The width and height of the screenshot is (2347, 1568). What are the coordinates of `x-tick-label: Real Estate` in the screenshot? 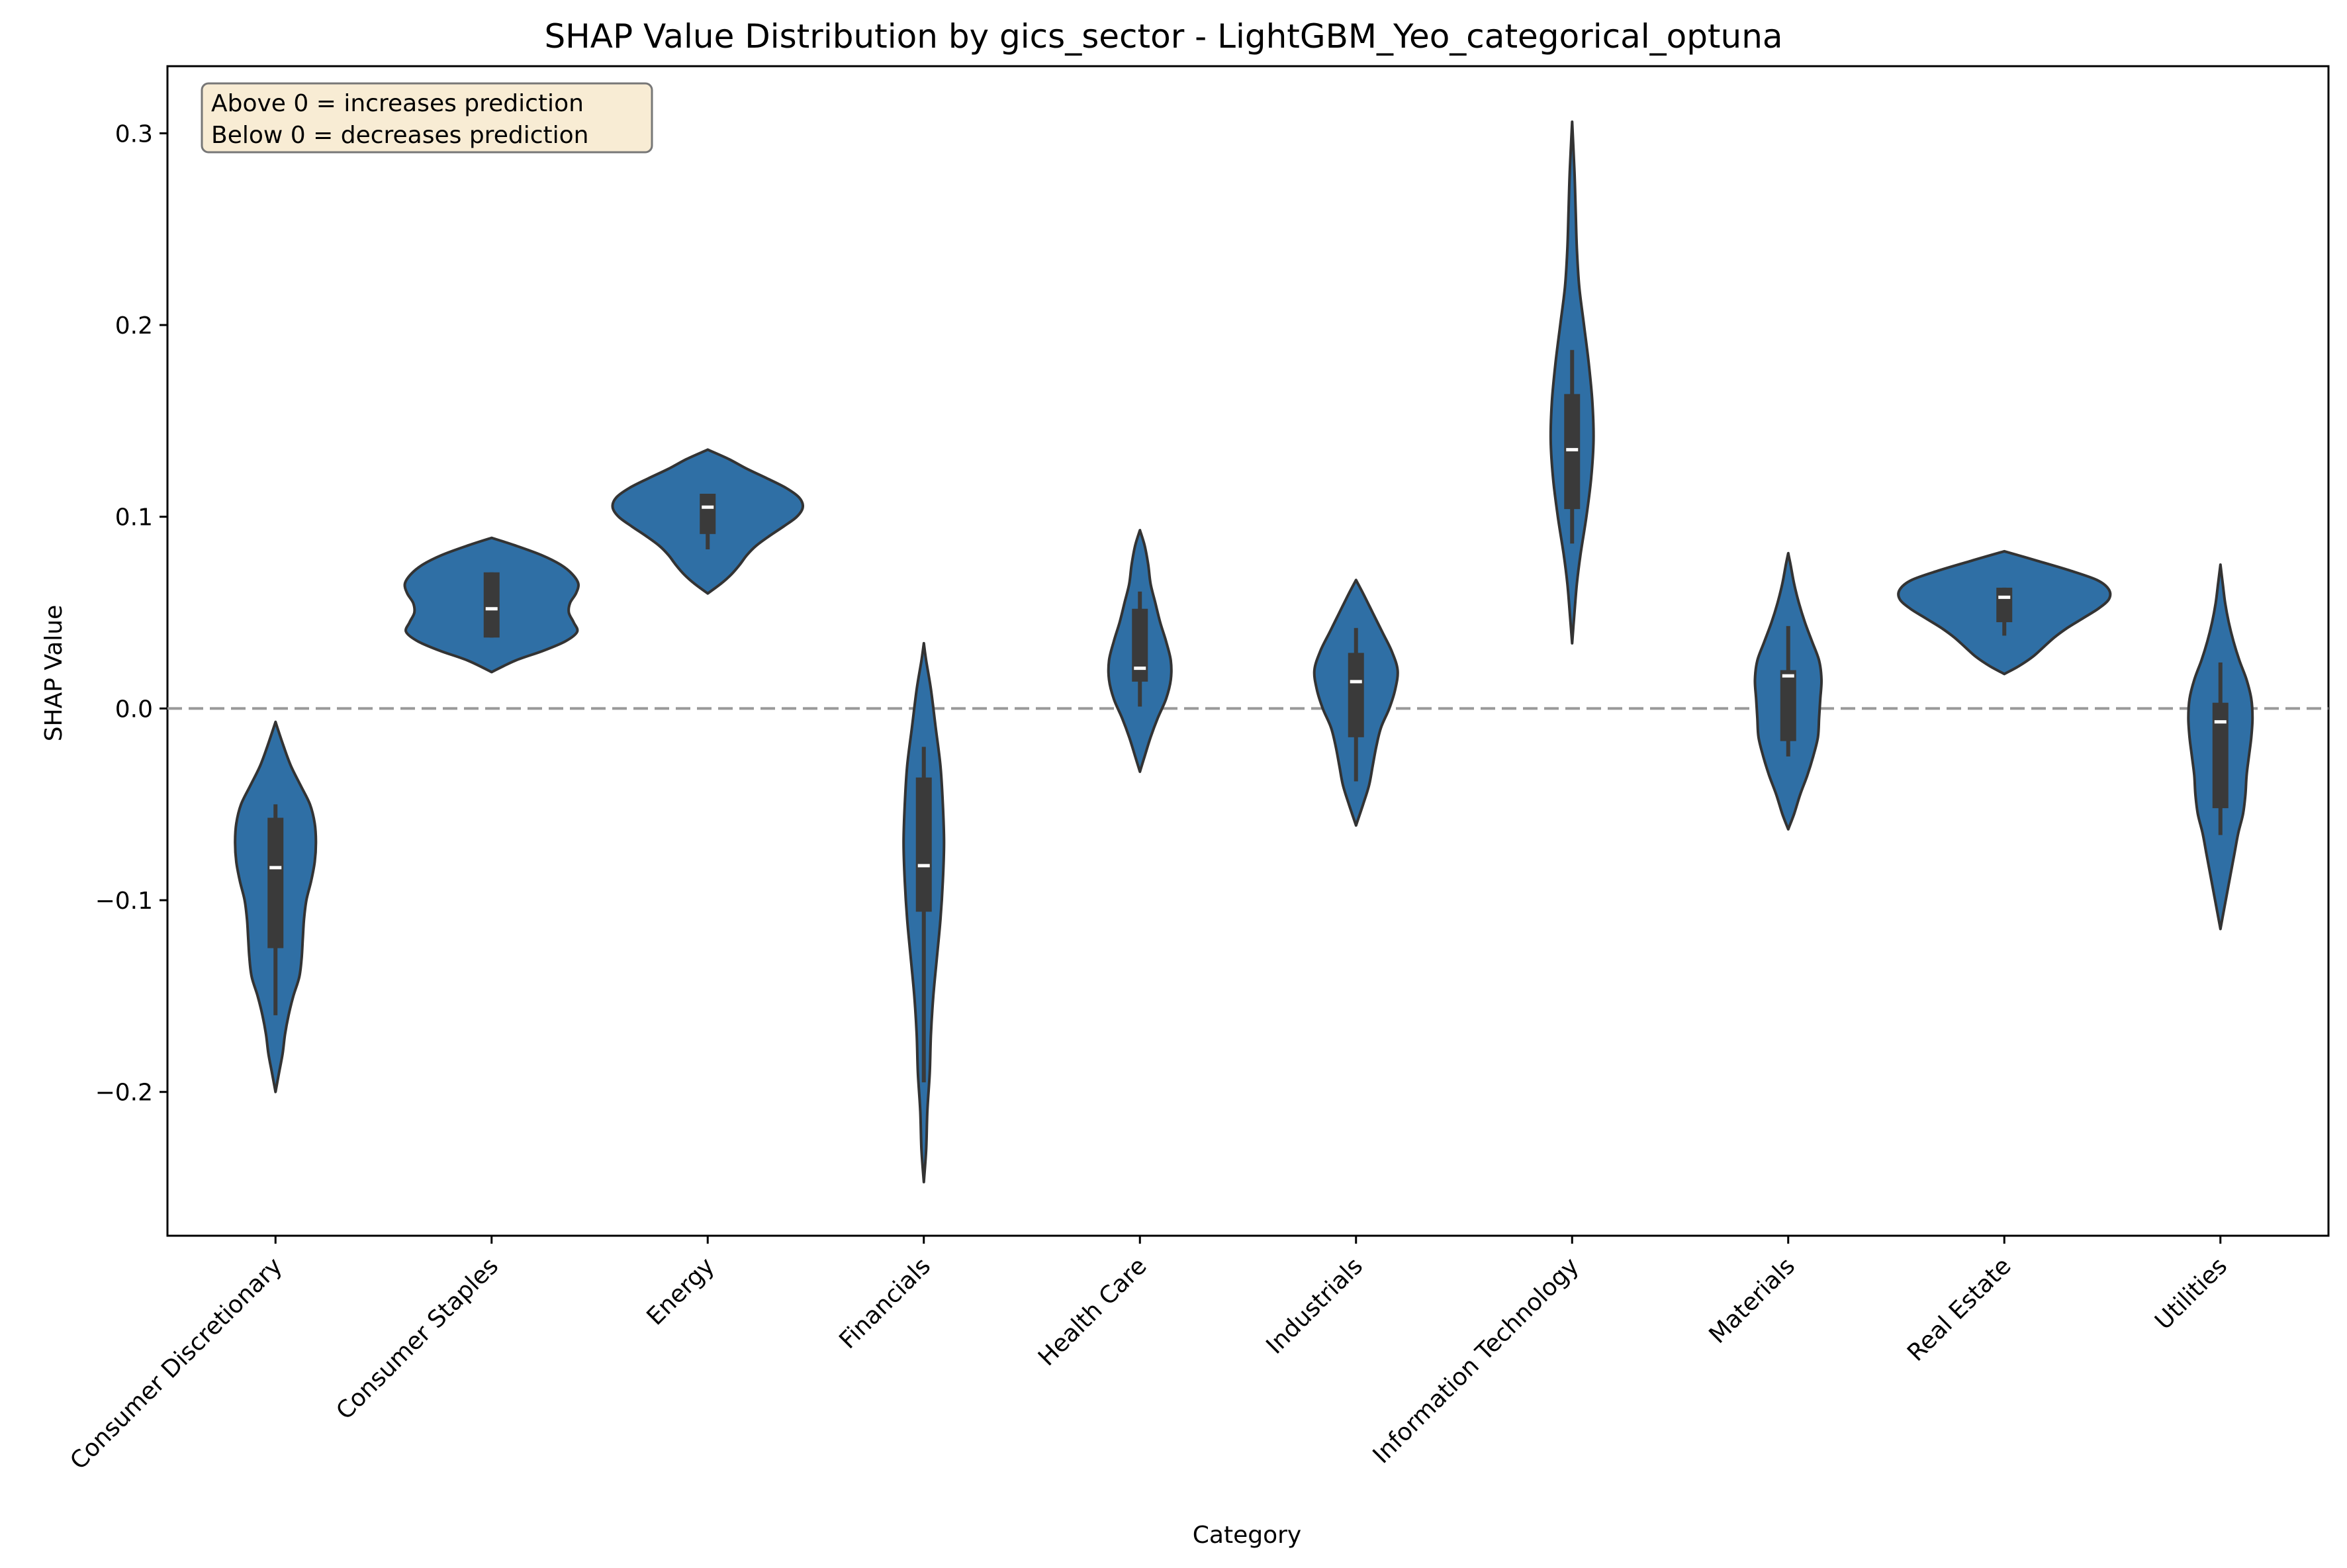 It's located at (1959, 1309).